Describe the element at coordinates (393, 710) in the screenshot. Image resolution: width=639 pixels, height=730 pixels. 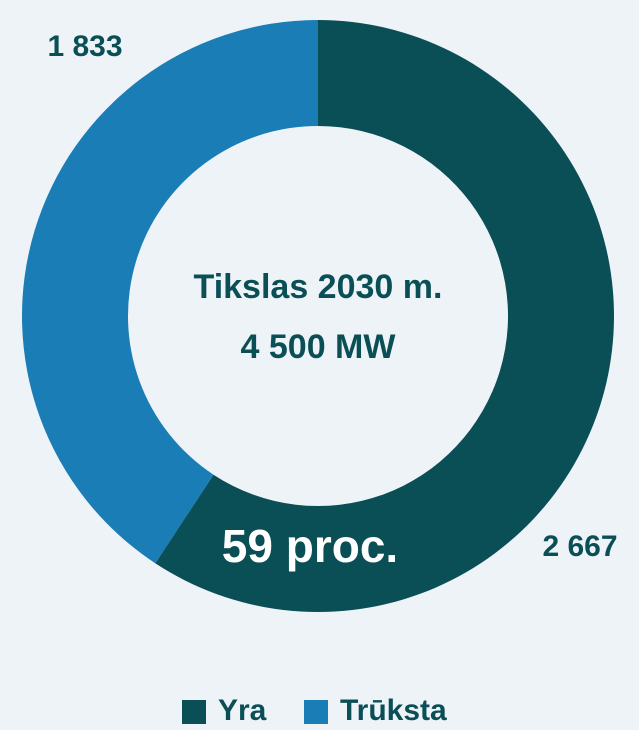
I see `legend-label: Trūksta` at that location.